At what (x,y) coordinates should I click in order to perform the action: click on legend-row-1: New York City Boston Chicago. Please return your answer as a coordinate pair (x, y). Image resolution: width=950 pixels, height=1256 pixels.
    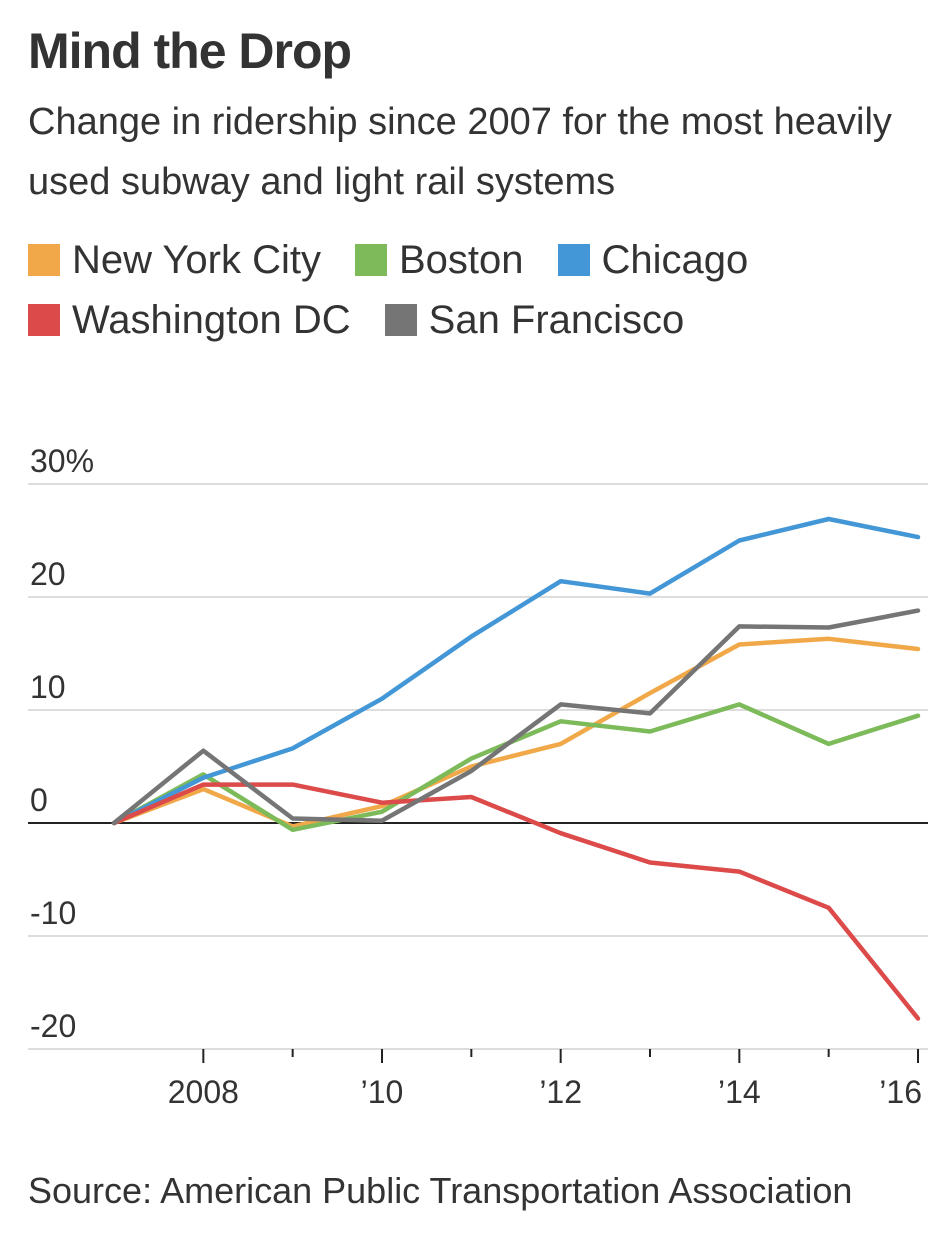
    Looking at the image, I should click on (478, 260).